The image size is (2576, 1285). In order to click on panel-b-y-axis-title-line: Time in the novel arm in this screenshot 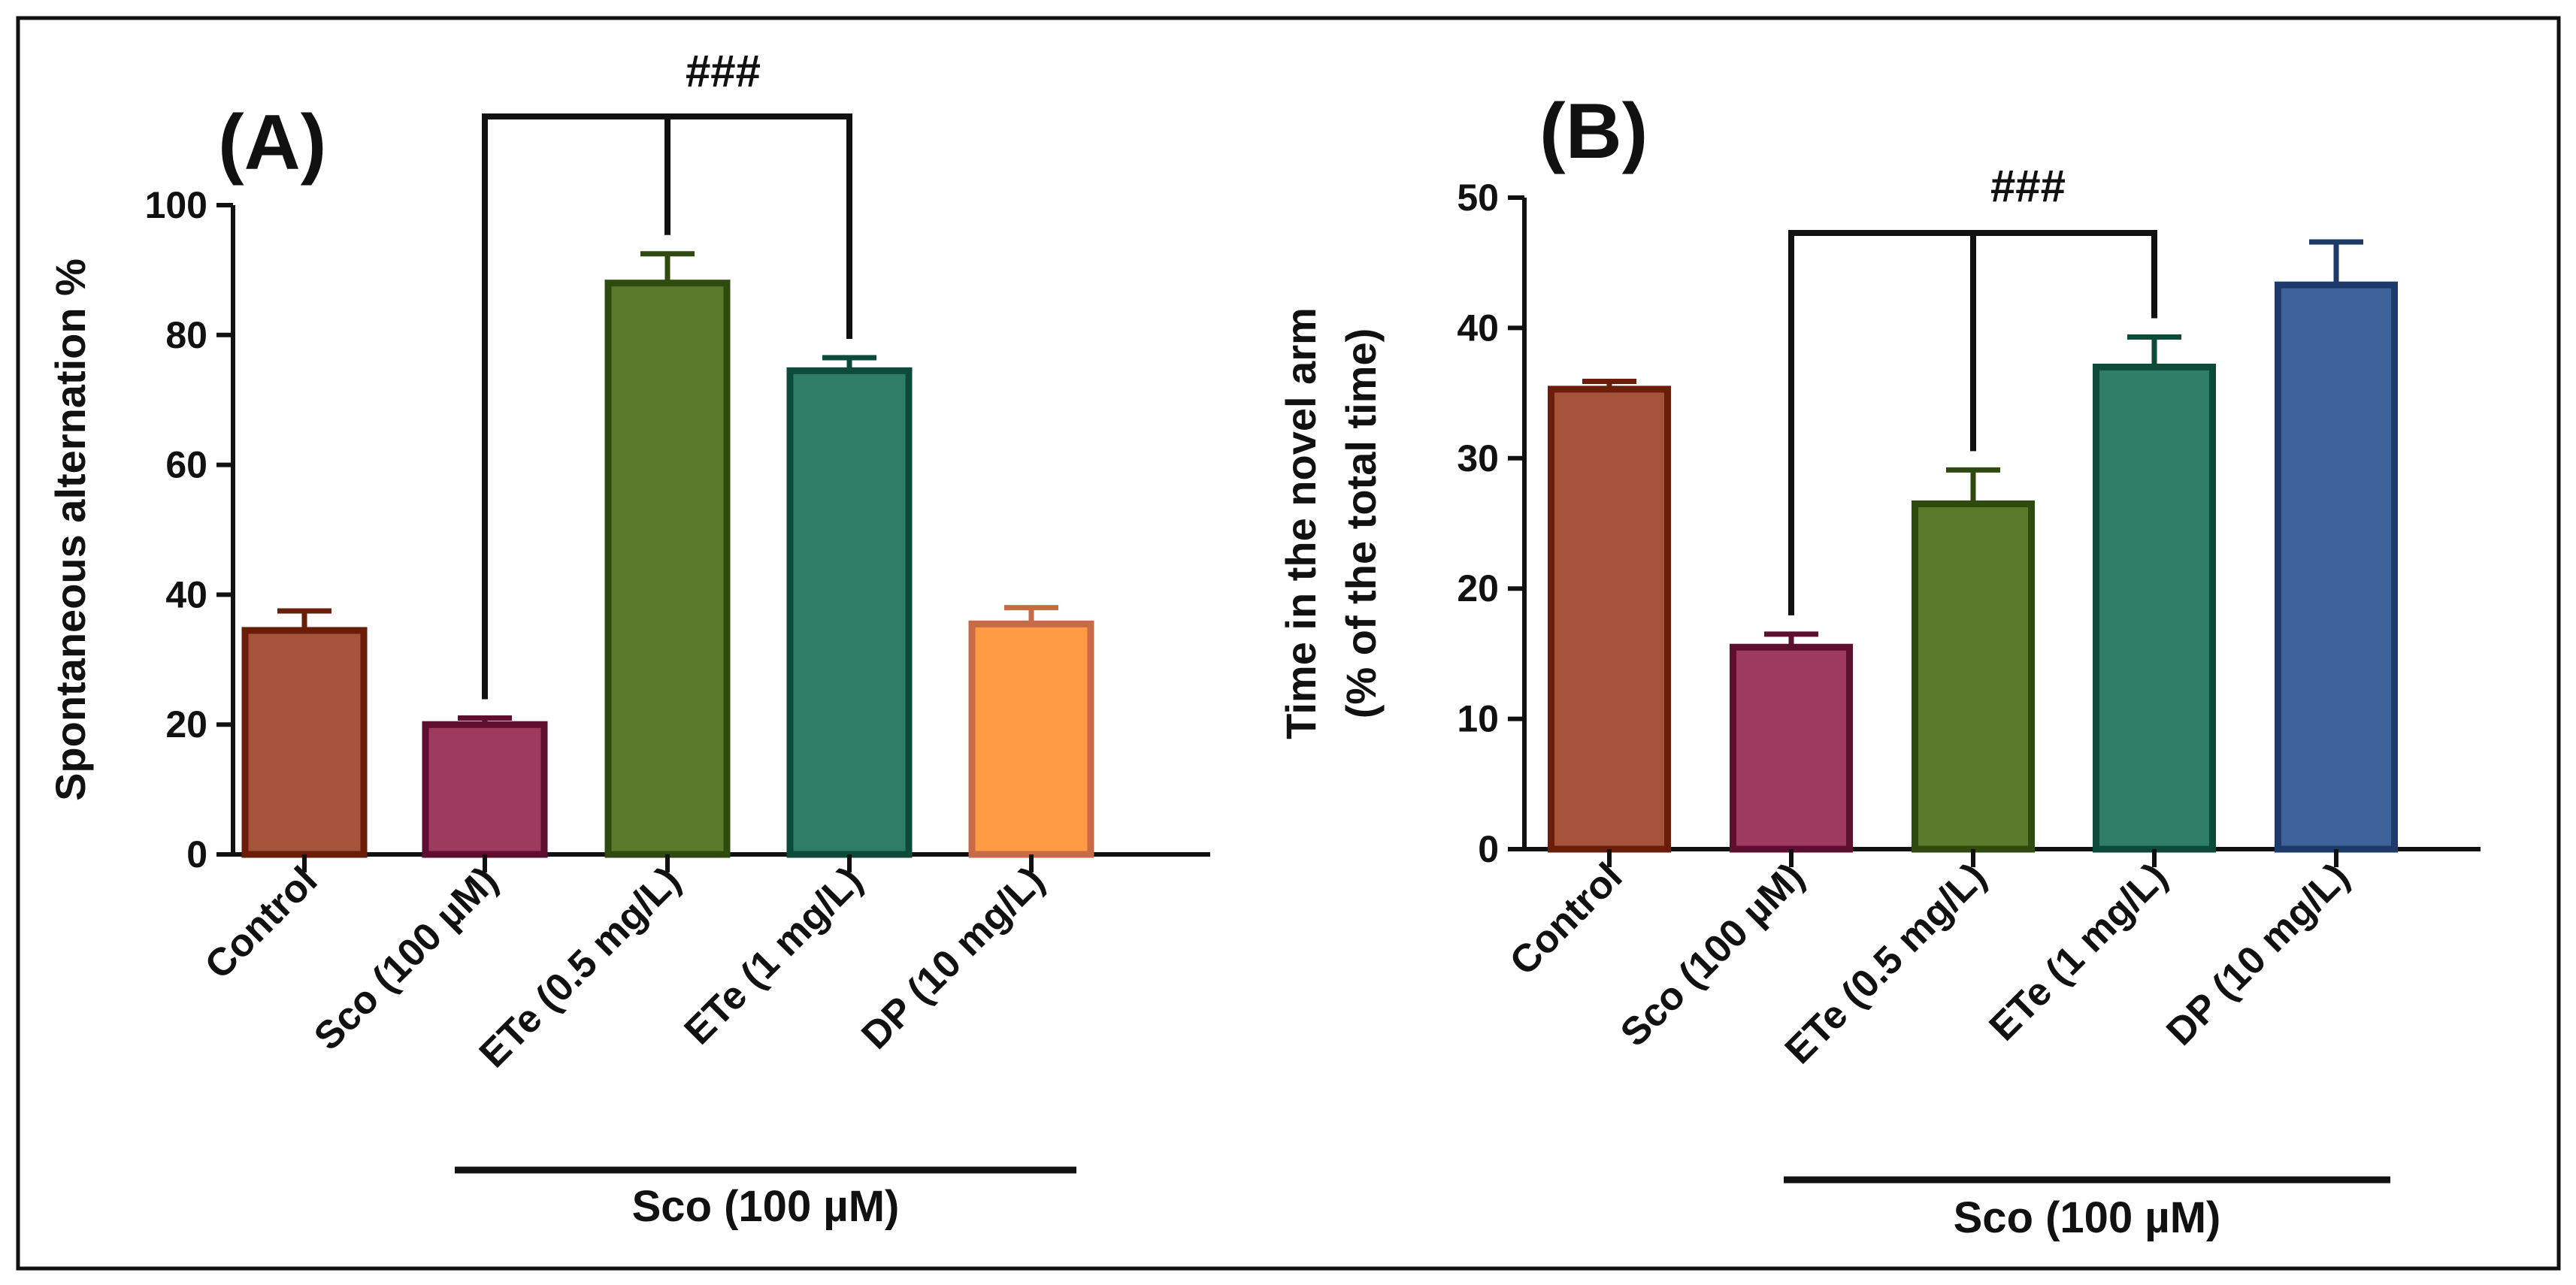, I will do `click(1300, 523)`.